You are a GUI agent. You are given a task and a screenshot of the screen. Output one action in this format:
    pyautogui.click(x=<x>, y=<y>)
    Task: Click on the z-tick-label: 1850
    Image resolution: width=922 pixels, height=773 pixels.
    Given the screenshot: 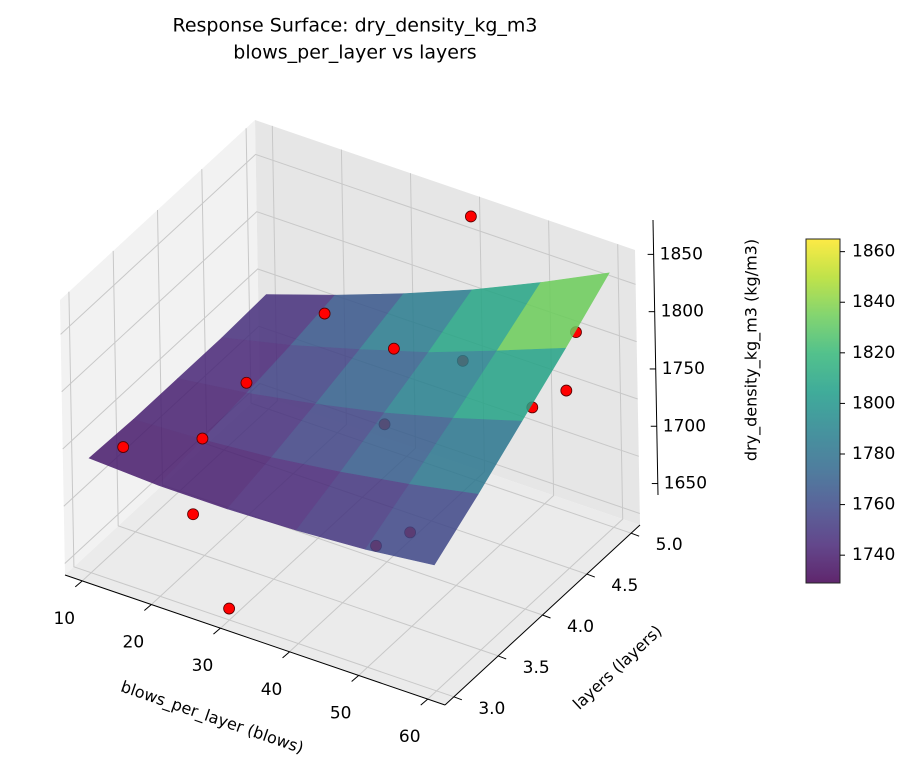 What is the action you would take?
    pyautogui.click(x=681, y=254)
    